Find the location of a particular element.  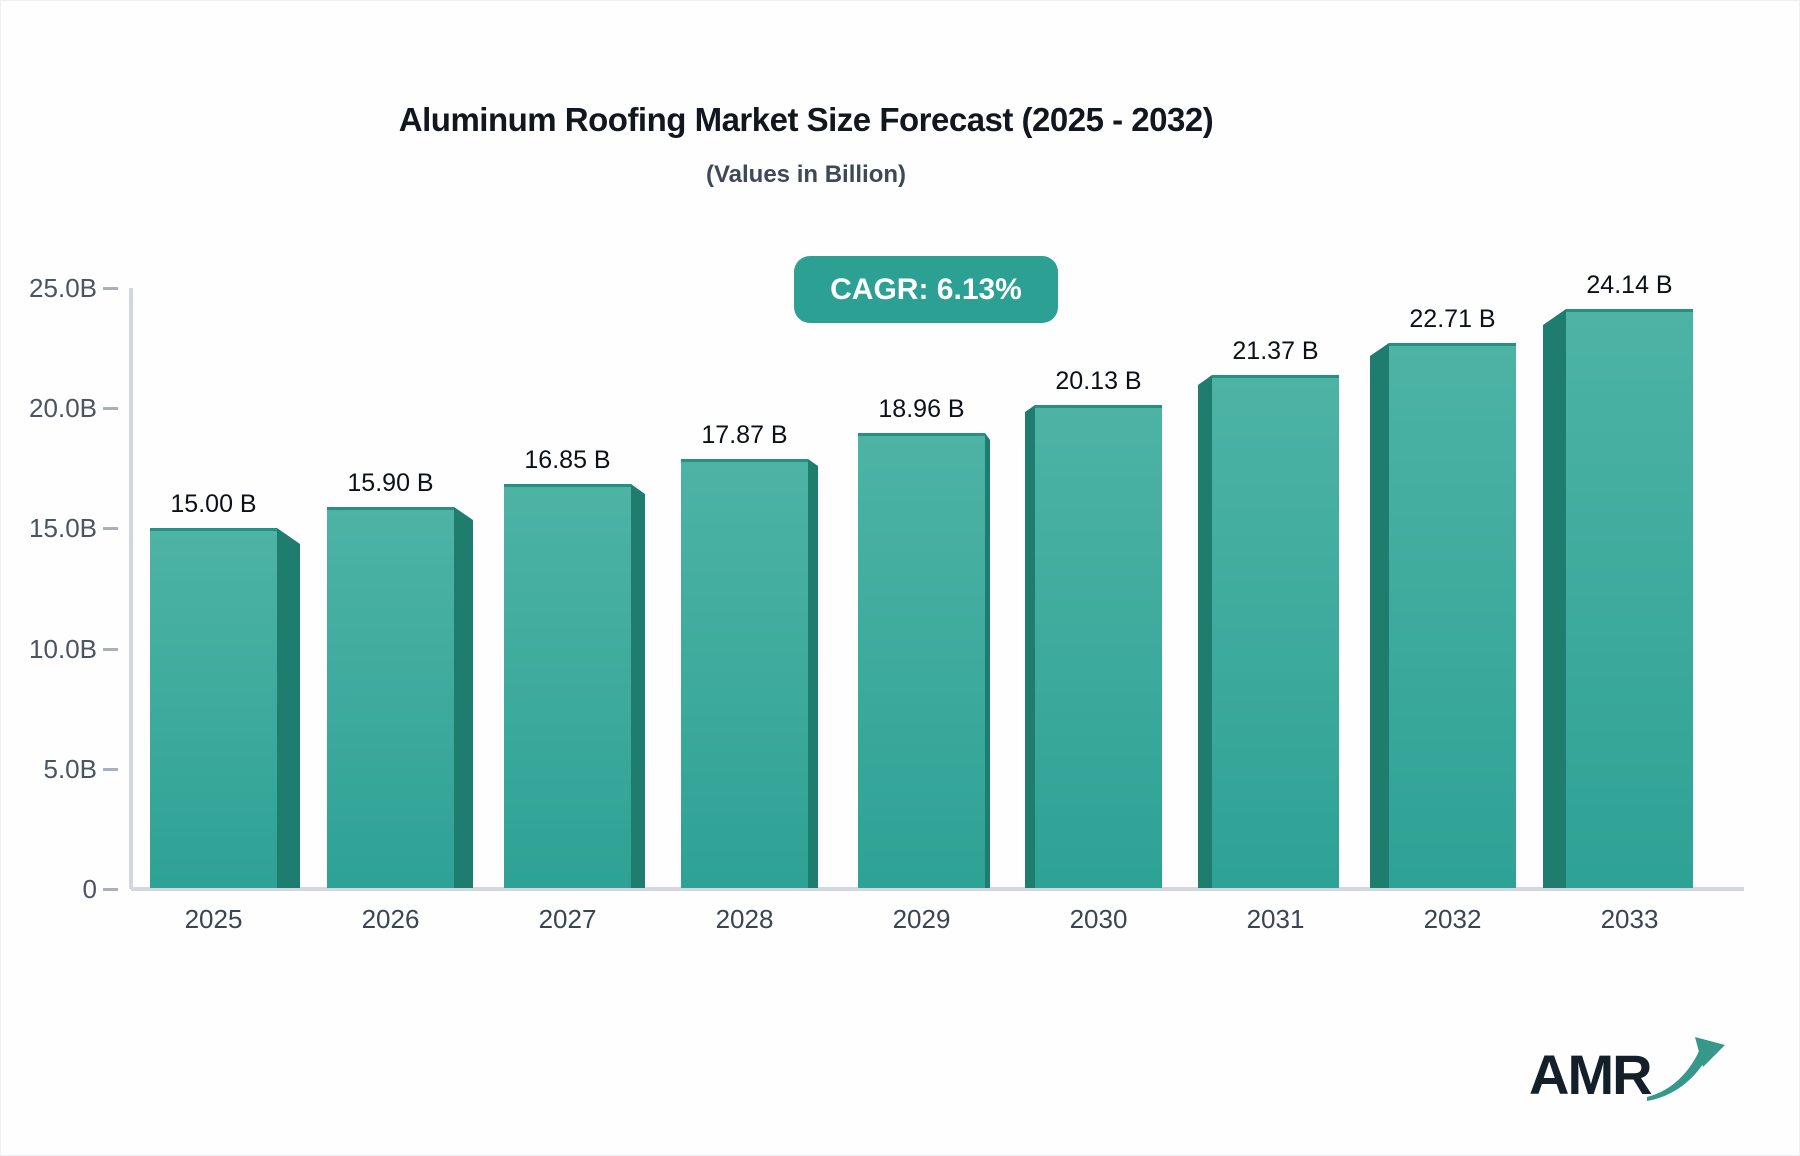

cagr-badge-label: CAGR: 6.13% is located at coordinates (926, 289).